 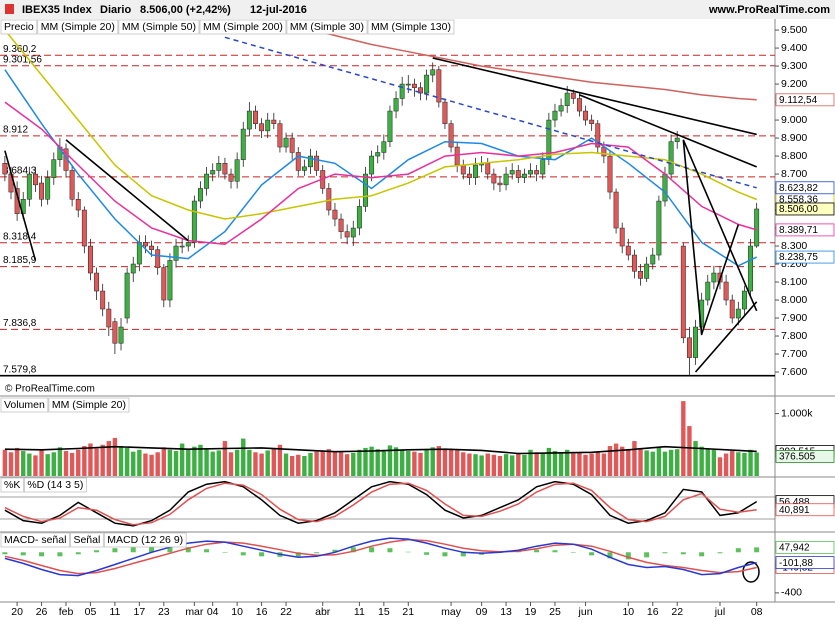 I want to click on legend-entry: %D (14 3 5), so click(x=55, y=485).